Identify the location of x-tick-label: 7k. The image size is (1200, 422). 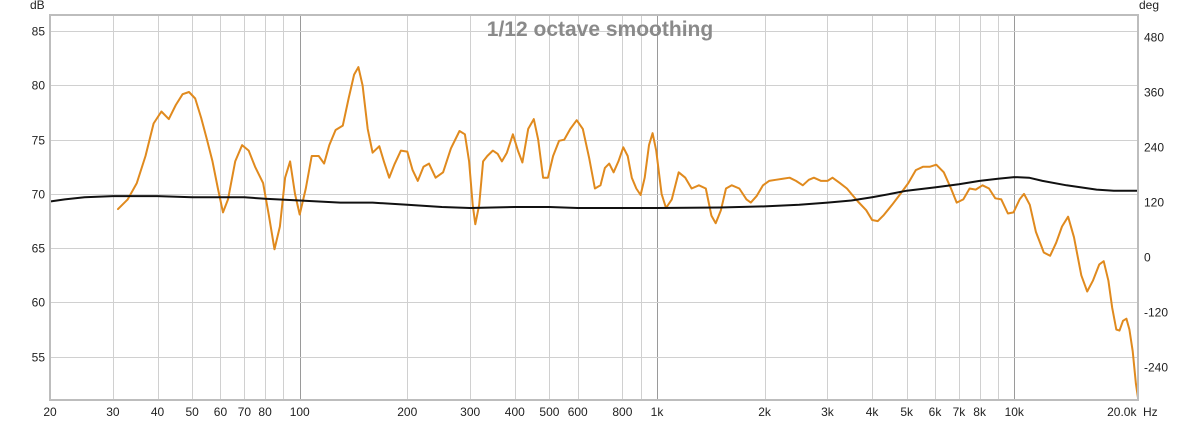
(960, 412).